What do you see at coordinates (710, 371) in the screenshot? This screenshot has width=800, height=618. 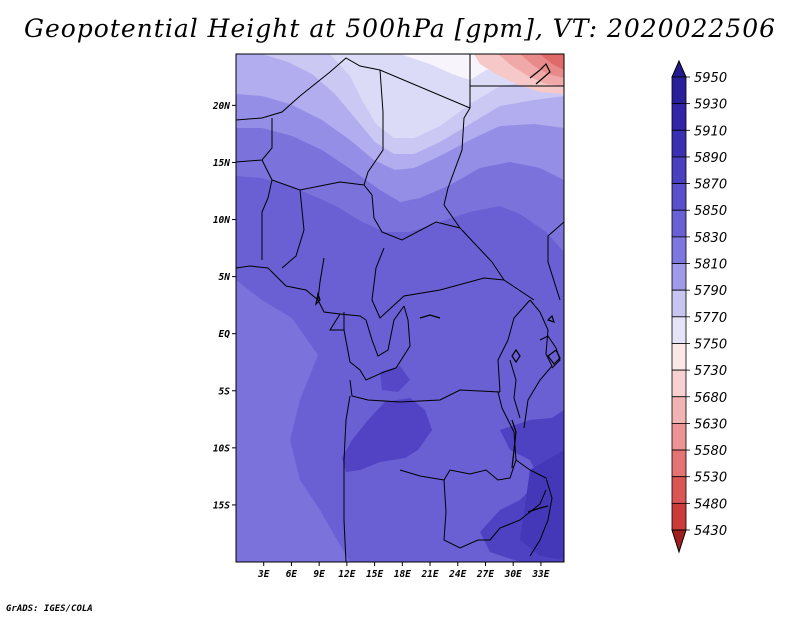 I see `colorbar-label: 5730` at bounding box center [710, 371].